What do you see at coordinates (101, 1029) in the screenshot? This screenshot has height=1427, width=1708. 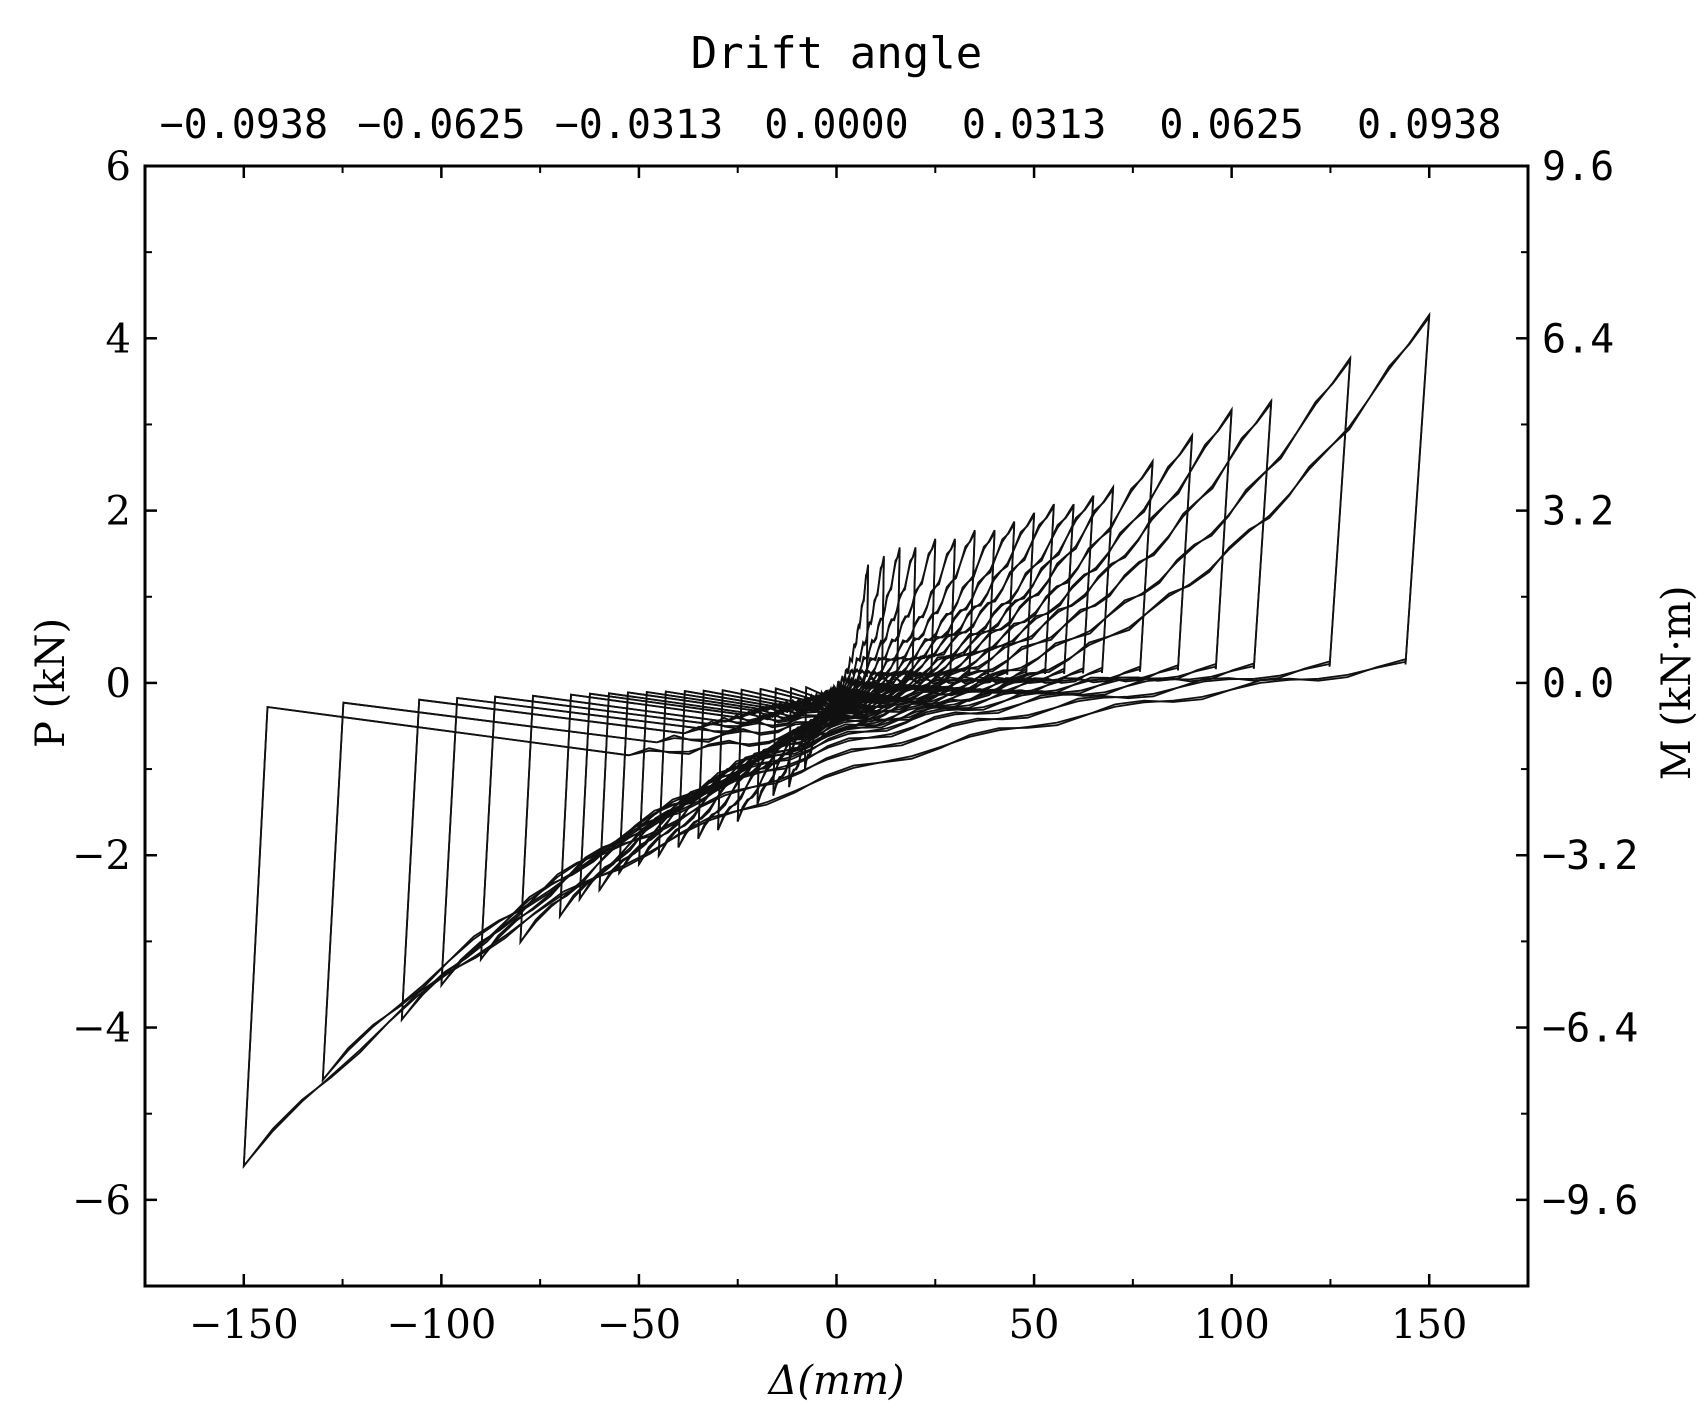 I see `y-tick-label: −4` at bounding box center [101, 1029].